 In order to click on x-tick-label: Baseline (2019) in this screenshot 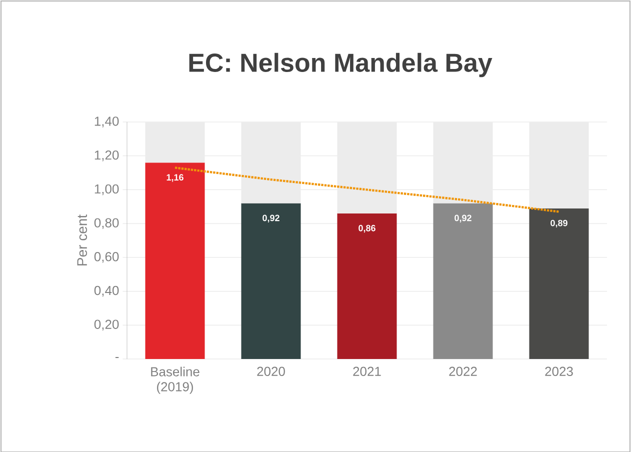, I will do `click(175, 380)`.